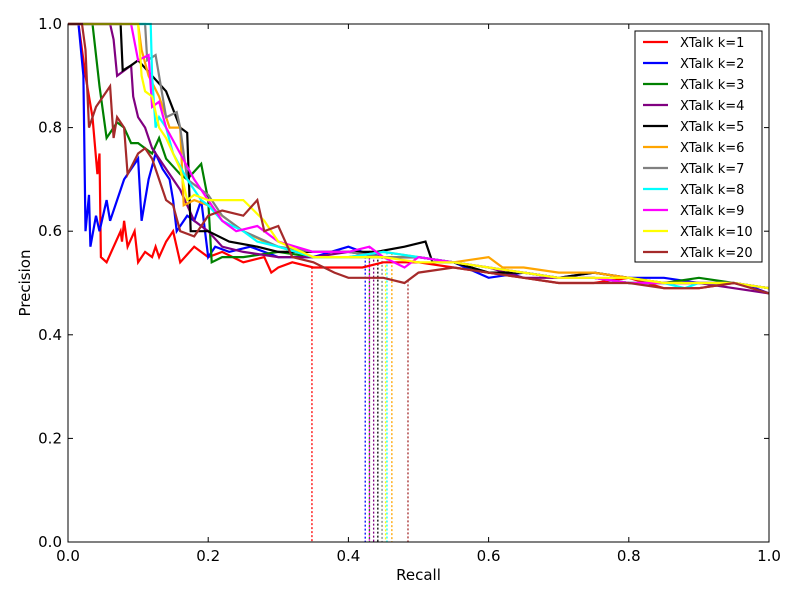 This screenshot has height=600, width=800. What do you see at coordinates (712, 85) in the screenshot?
I see `legend-label: XTalk k=3` at bounding box center [712, 85].